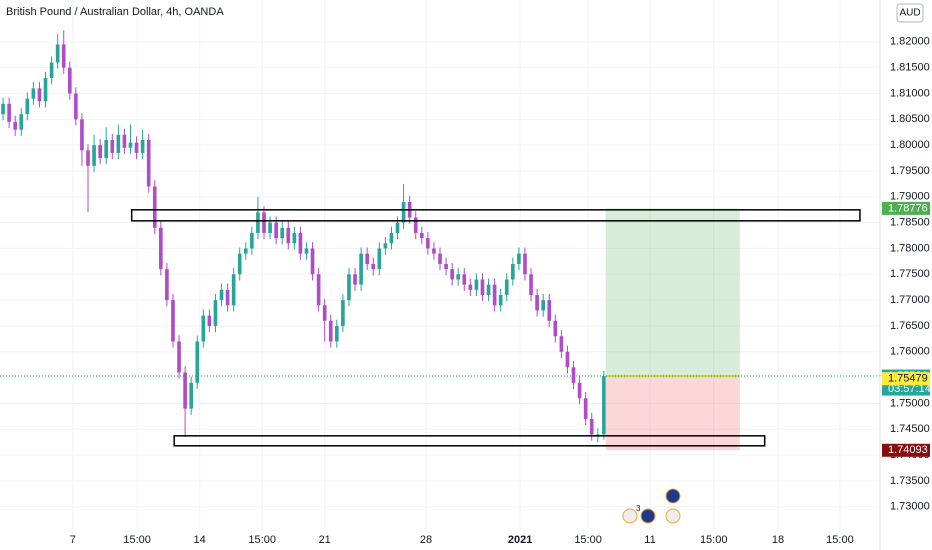 Image resolution: width=932 pixels, height=550 pixels. I want to click on zone-rectangle, so click(495, 215).